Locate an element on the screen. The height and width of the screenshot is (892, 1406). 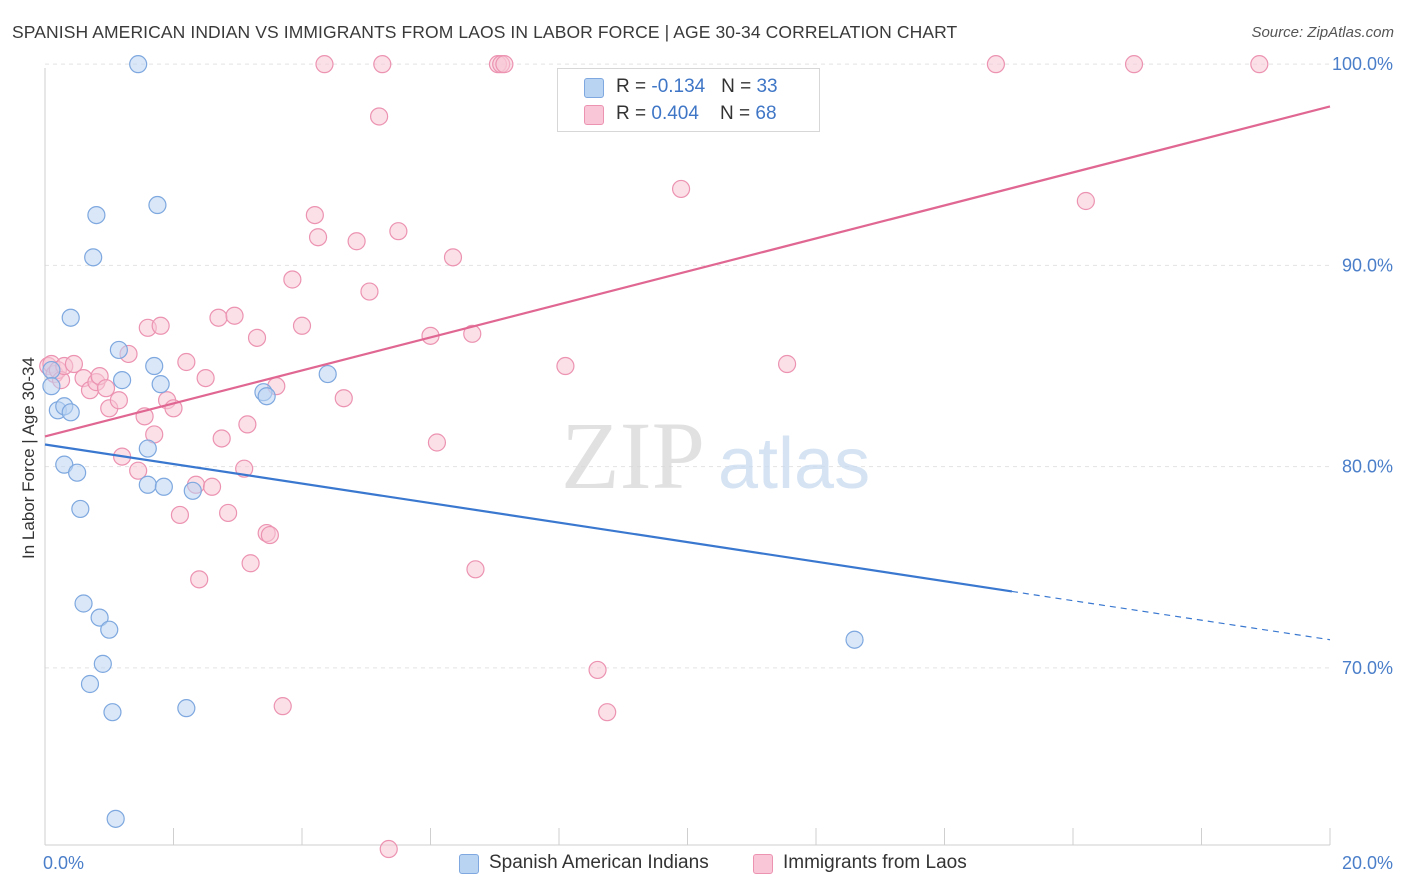
watermark-atlas: atlas is located at coordinates (794, 464).